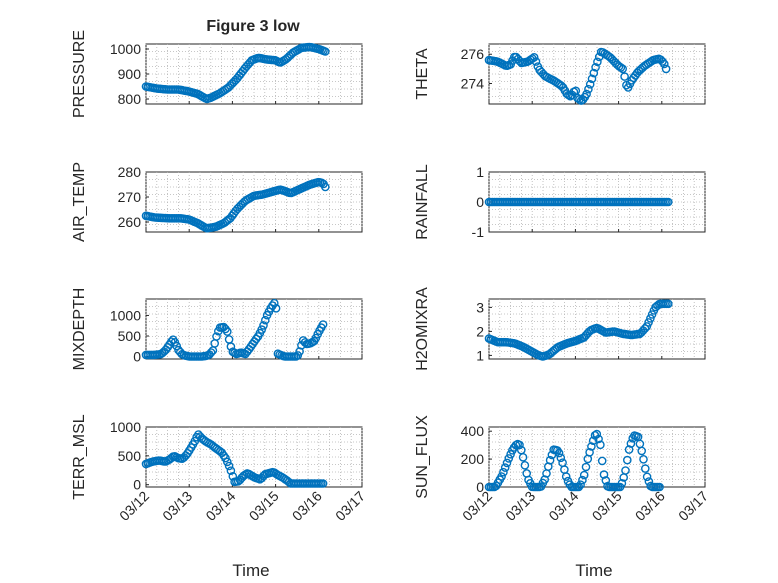 The image size is (778, 583). What do you see at coordinates (480, 331) in the screenshot?
I see `y-tick-label: 2` at bounding box center [480, 331].